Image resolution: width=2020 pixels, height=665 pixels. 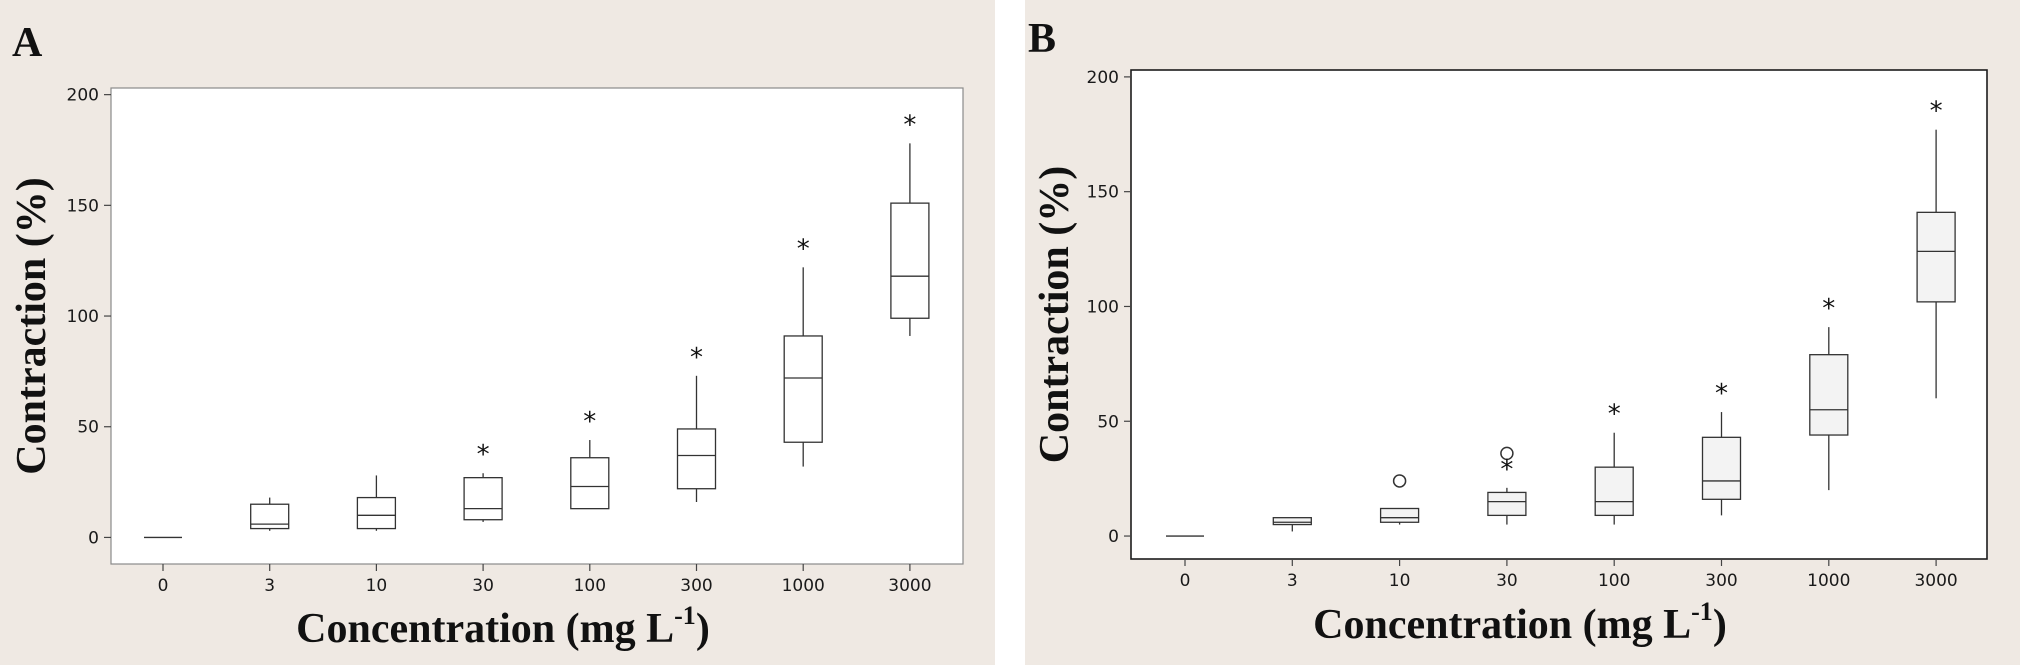 What do you see at coordinates (1010, 332) in the screenshot?
I see `panel-divider` at bounding box center [1010, 332].